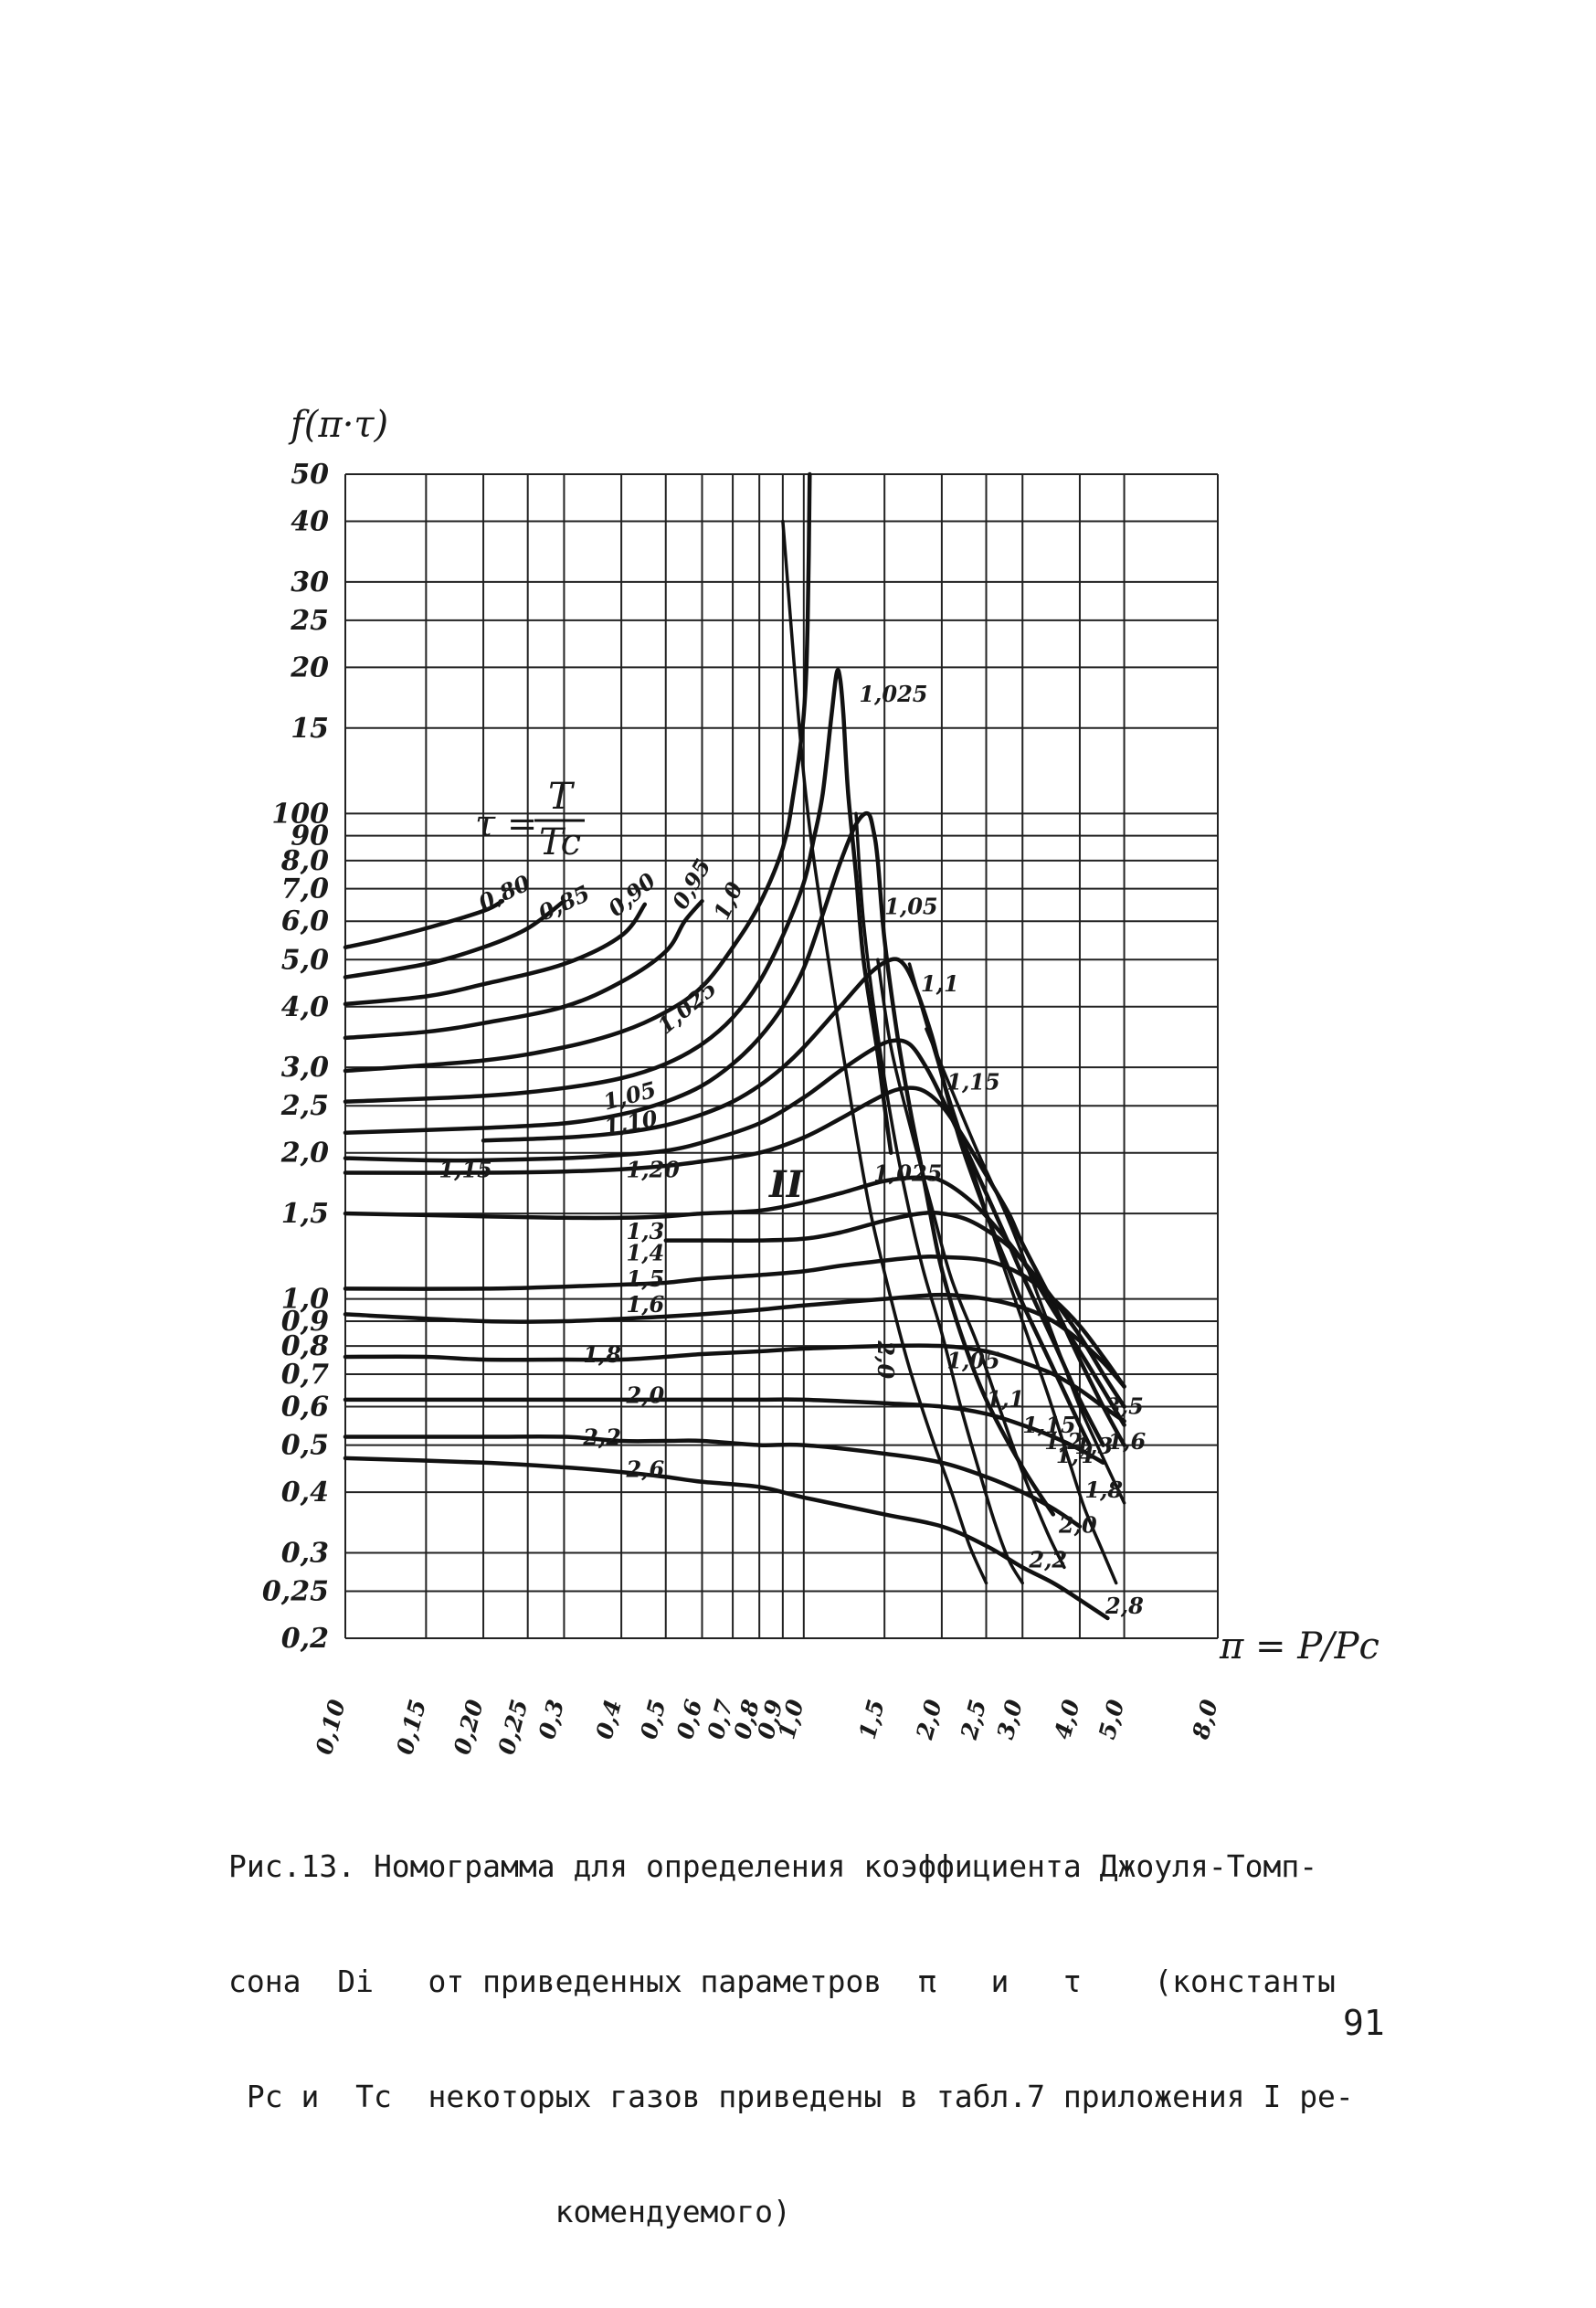  What do you see at coordinates (1075, 1455) in the screenshot?
I see `pi-curve-label: 1,4` at bounding box center [1075, 1455].